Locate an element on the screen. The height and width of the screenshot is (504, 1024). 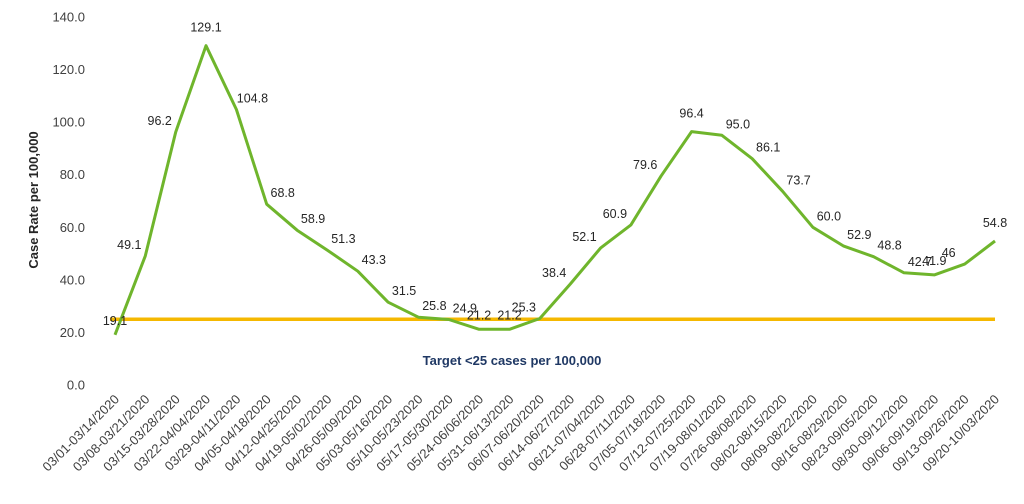
data-label: 42.7 is located at coordinates (920, 262).